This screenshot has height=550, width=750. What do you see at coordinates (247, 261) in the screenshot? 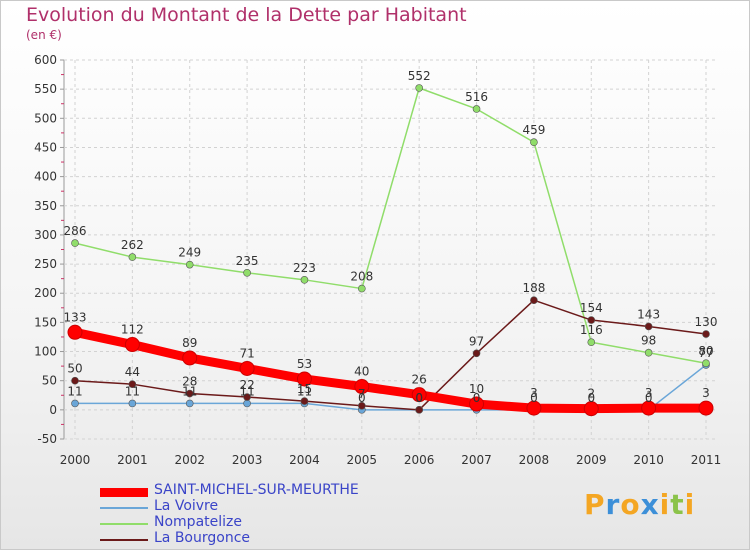
I see `data-label: 235` at bounding box center [247, 261].